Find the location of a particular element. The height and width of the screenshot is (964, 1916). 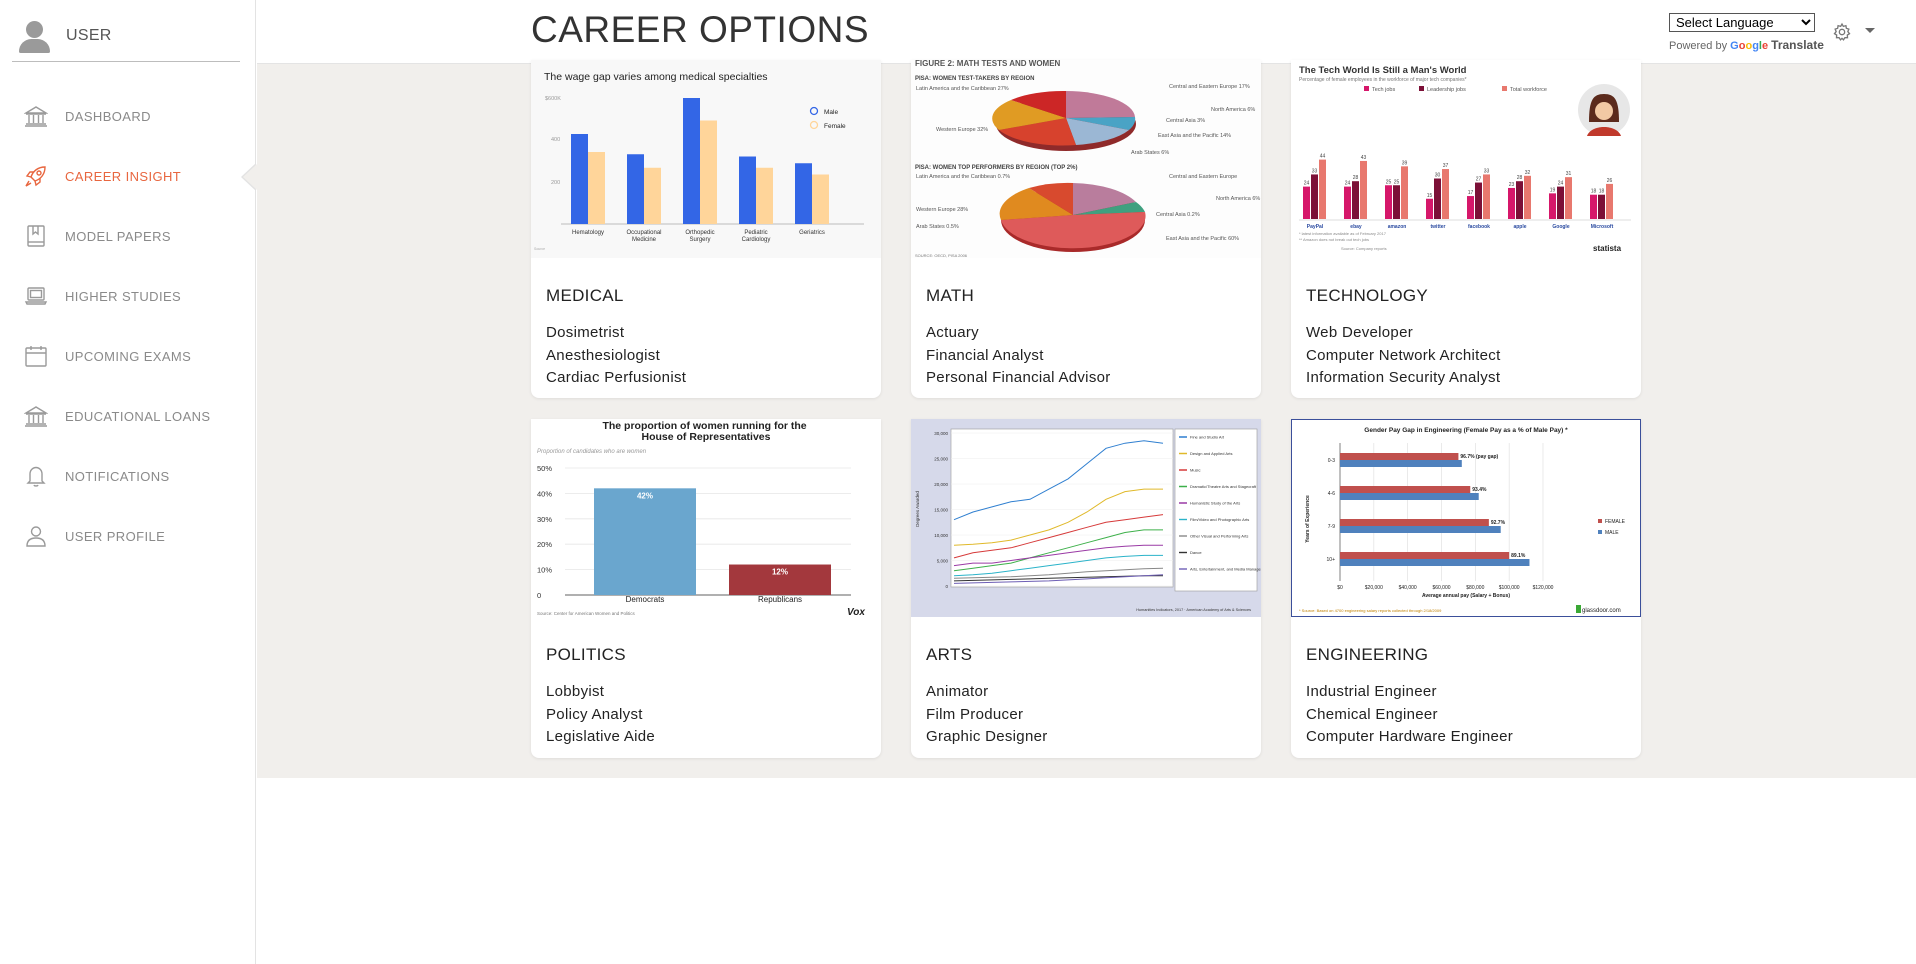

job-item: Anesthesiologist is located at coordinates (603, 355).